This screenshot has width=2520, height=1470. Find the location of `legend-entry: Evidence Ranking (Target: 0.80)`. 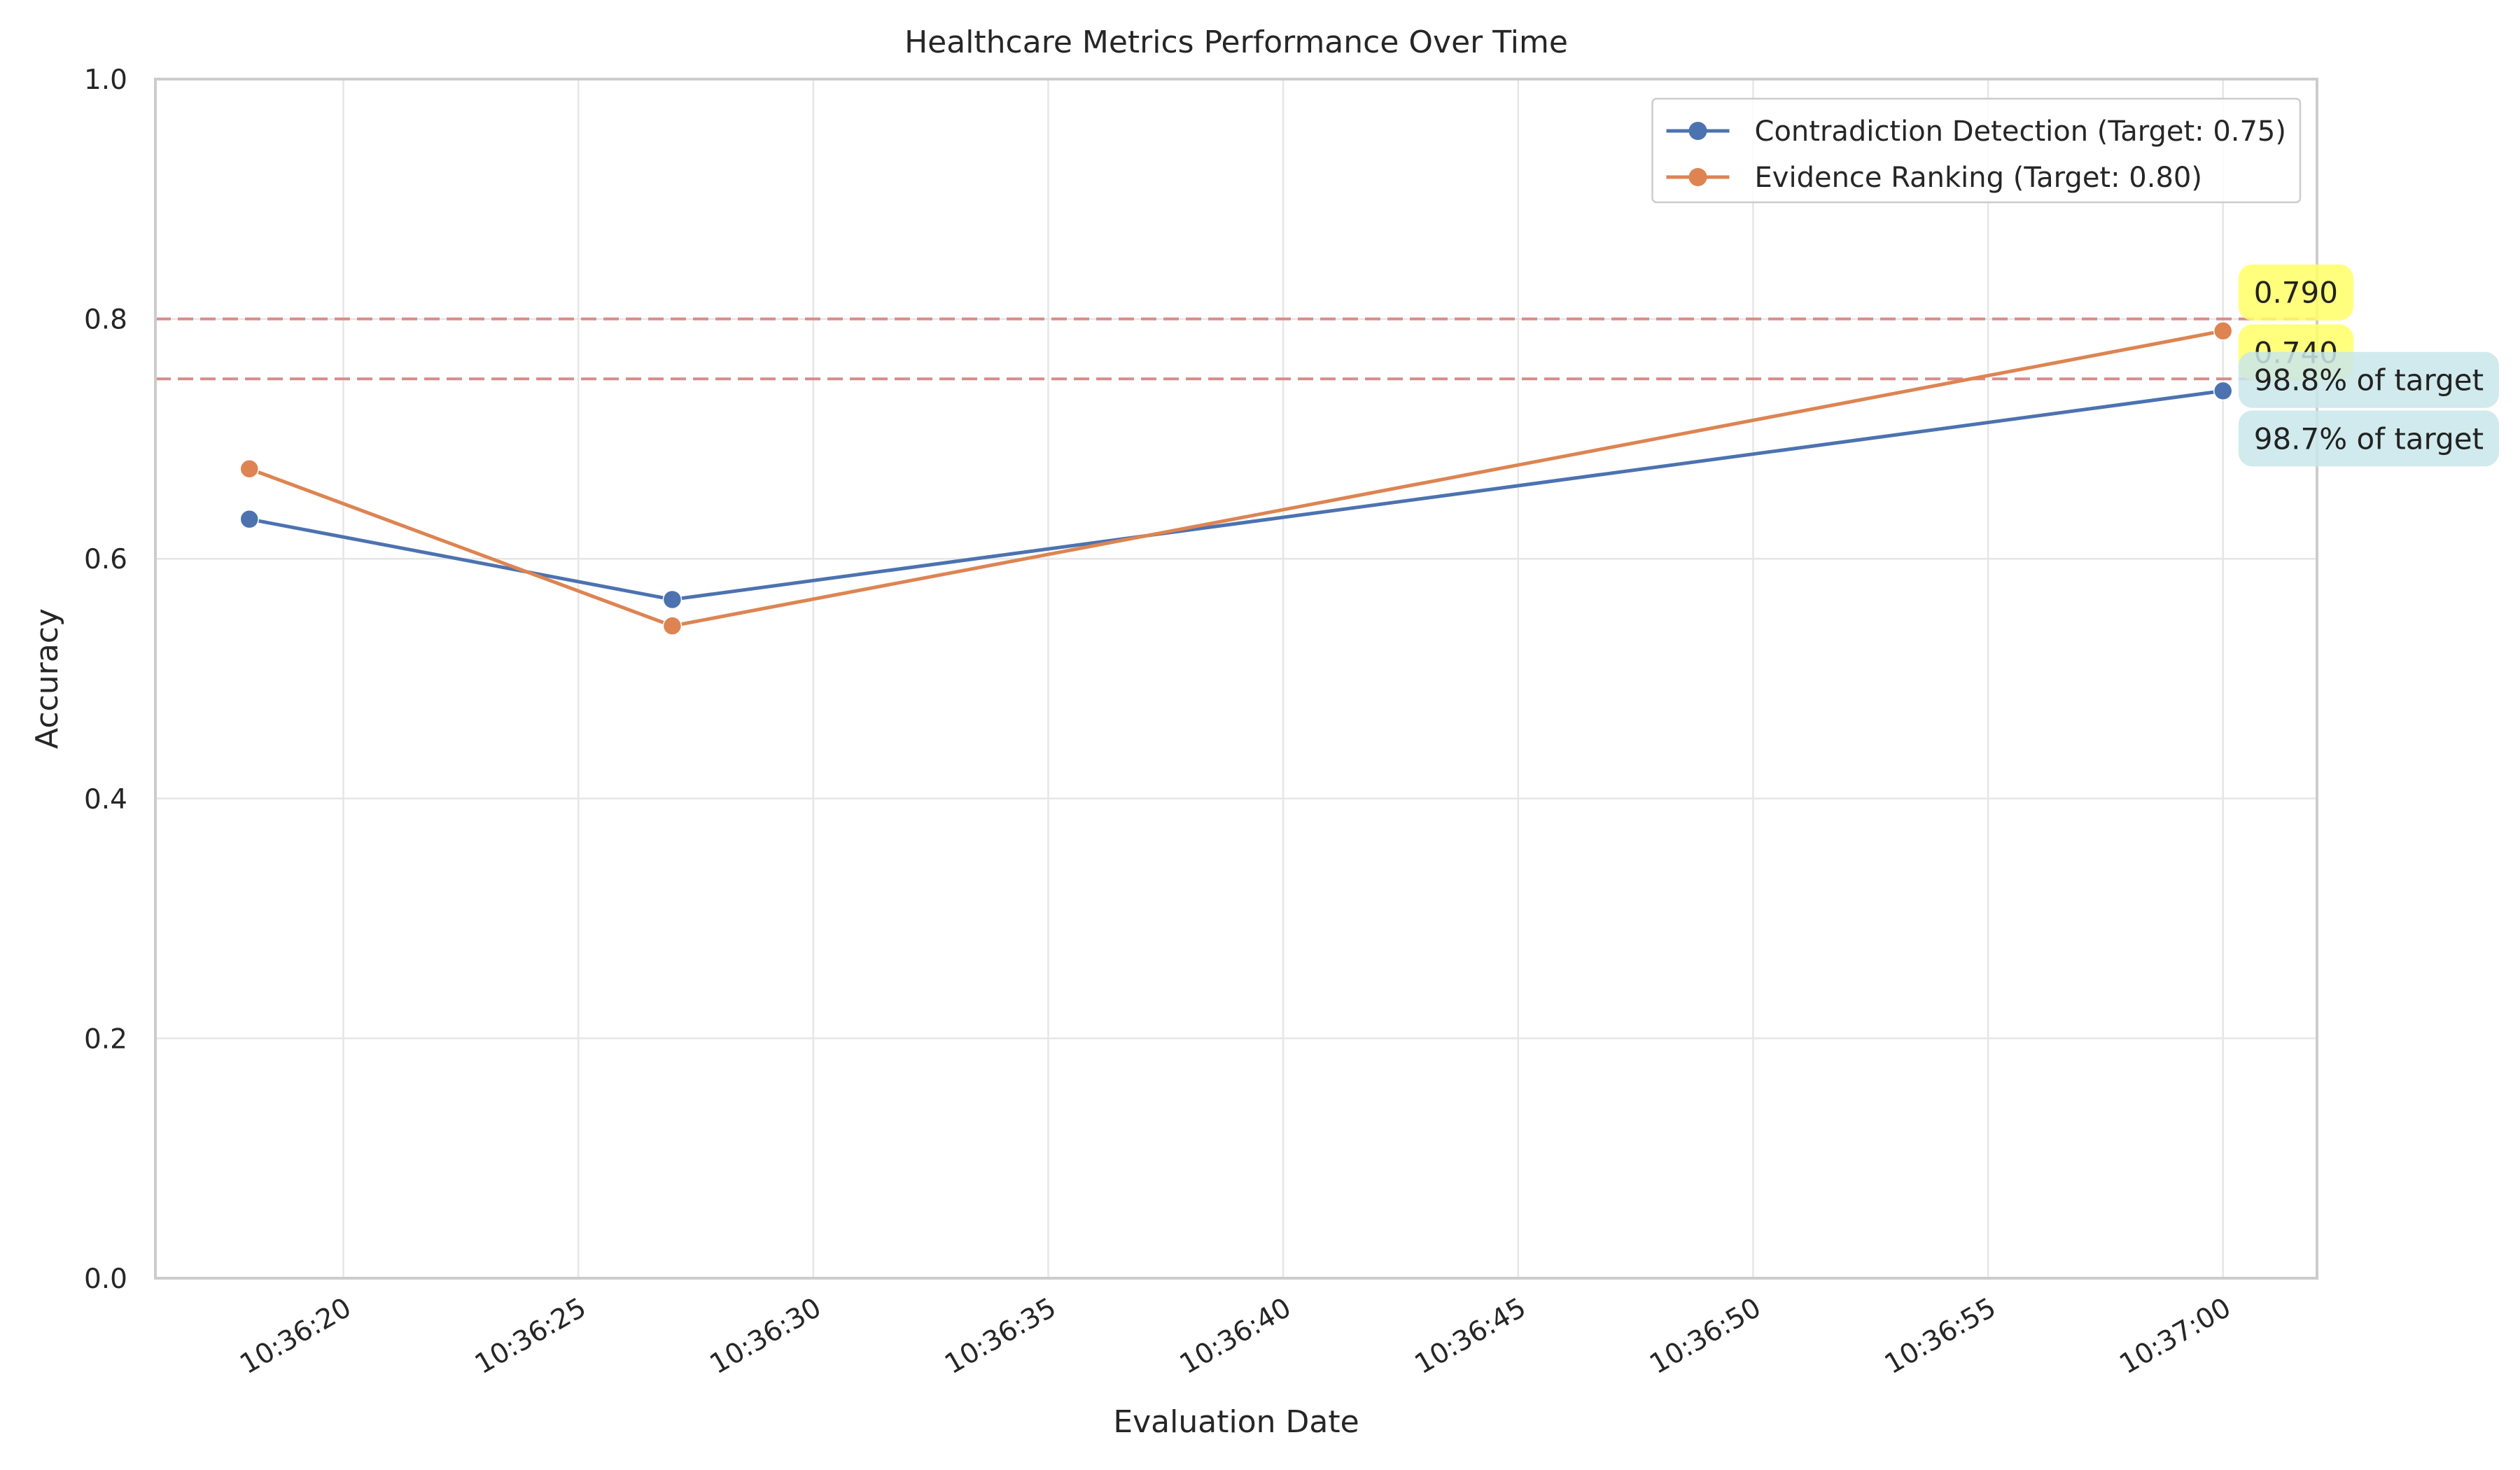

legend-entry: Evidence Ranking (Target: 0.80) is located at coordinates (1934, 178).